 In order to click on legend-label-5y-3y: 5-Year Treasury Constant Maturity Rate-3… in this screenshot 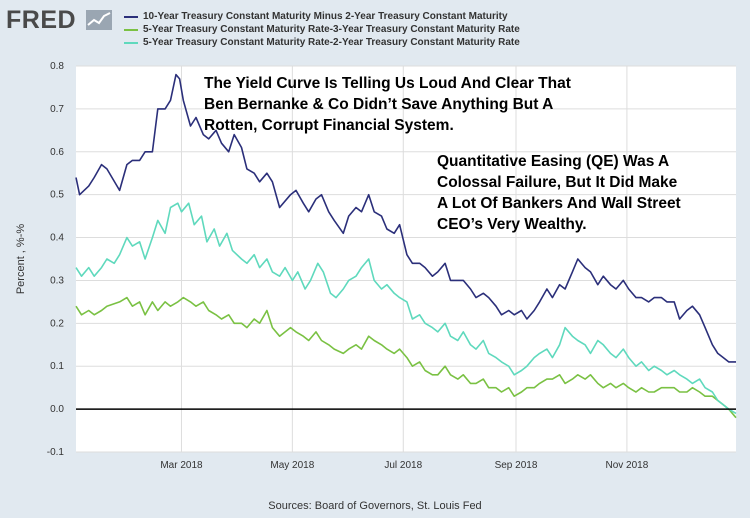, I will do `click(331, 29)`.